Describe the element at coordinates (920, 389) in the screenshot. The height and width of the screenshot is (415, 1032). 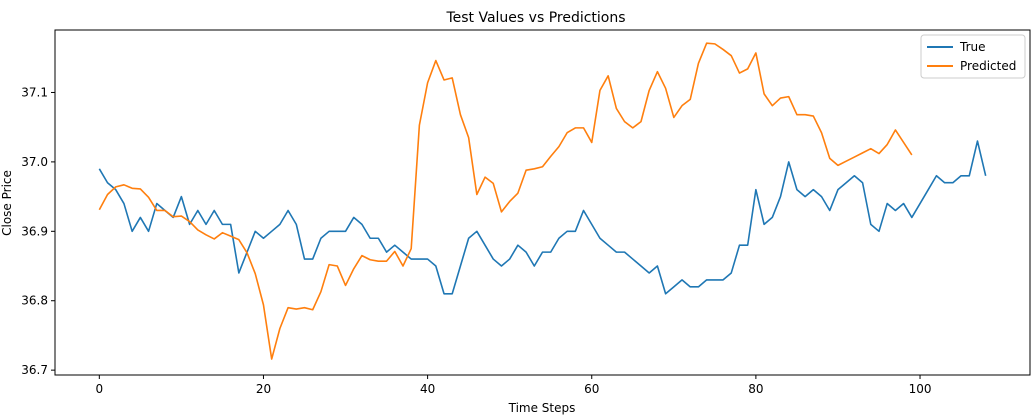
I see `x-tick-label: 100` at that location.